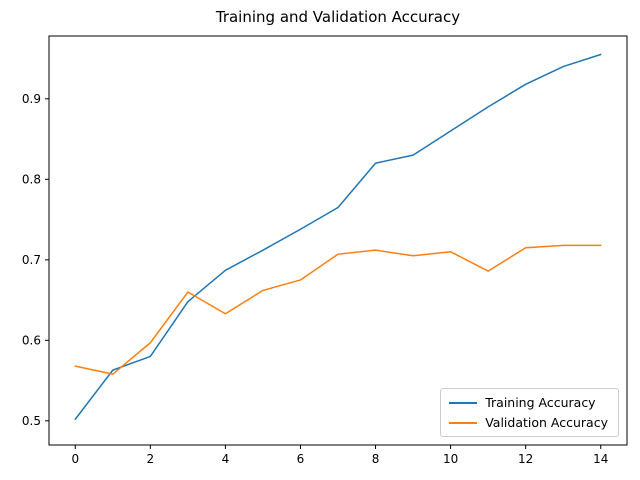  Describe the element at coordinates (31, 340) in the screenshot. I see `y-tick-label: 0.6` at that location.